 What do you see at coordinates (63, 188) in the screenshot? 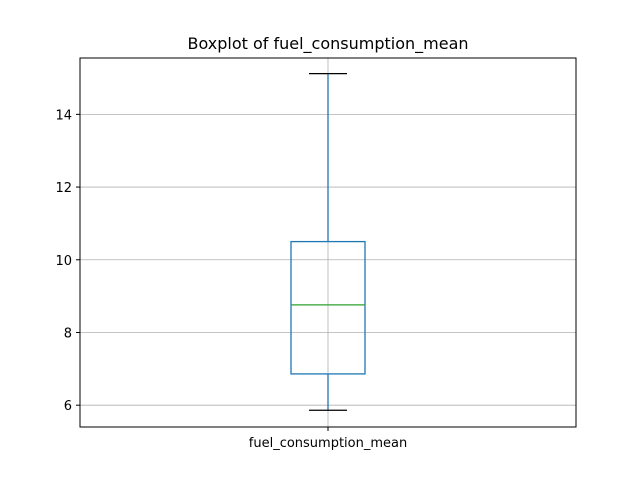
I see `y-tick-label: 12` at bounding box center [63, 188].